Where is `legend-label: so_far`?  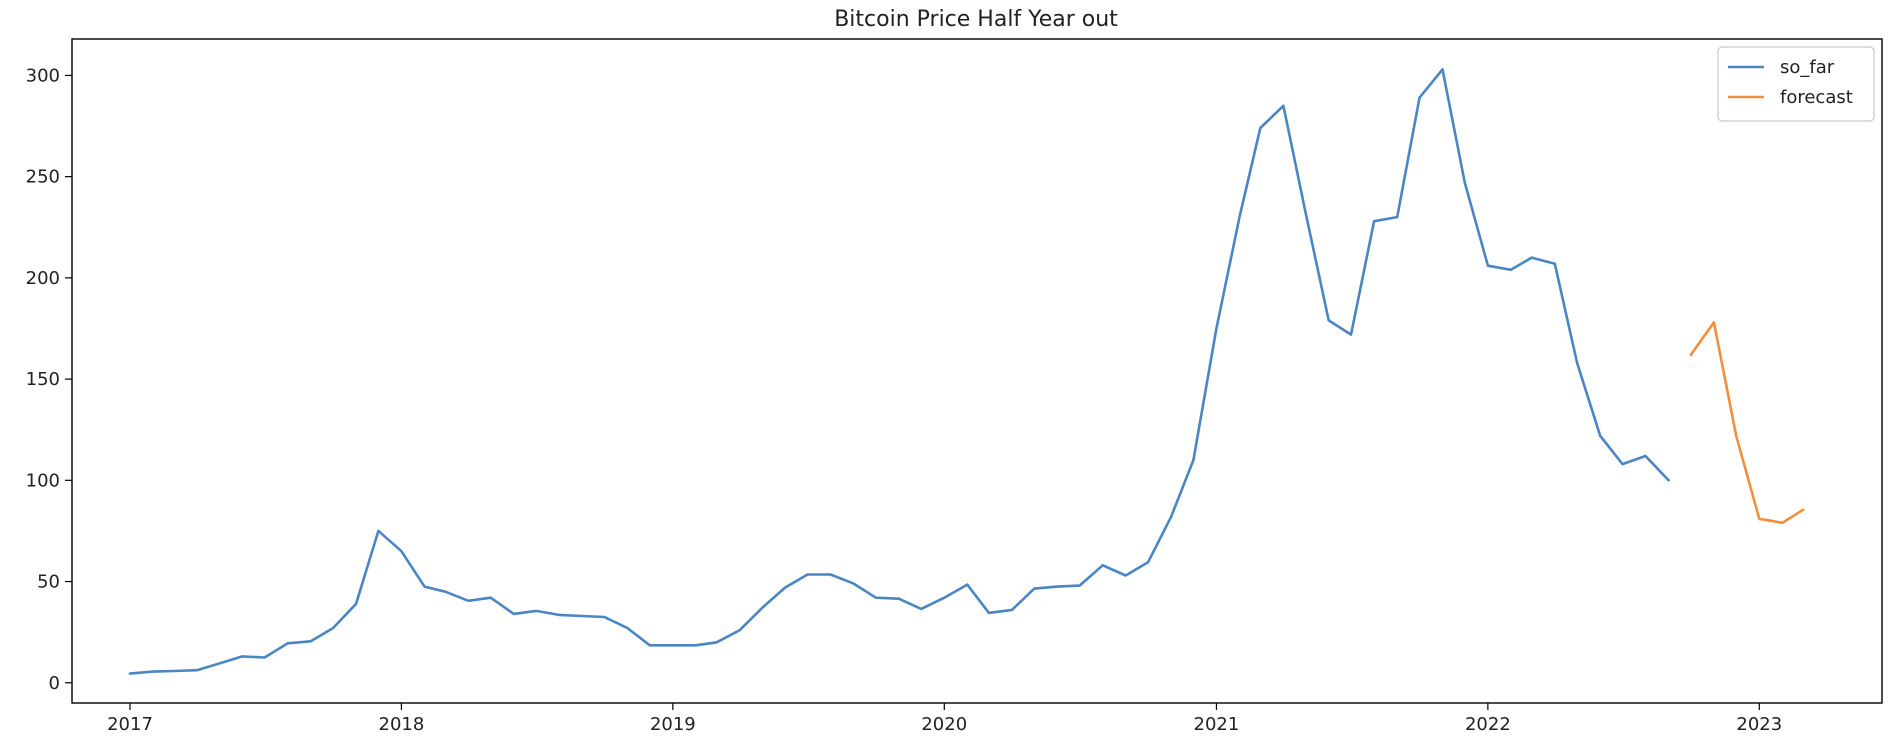 legend-label: so_far is located at coordinates (1807, 67).